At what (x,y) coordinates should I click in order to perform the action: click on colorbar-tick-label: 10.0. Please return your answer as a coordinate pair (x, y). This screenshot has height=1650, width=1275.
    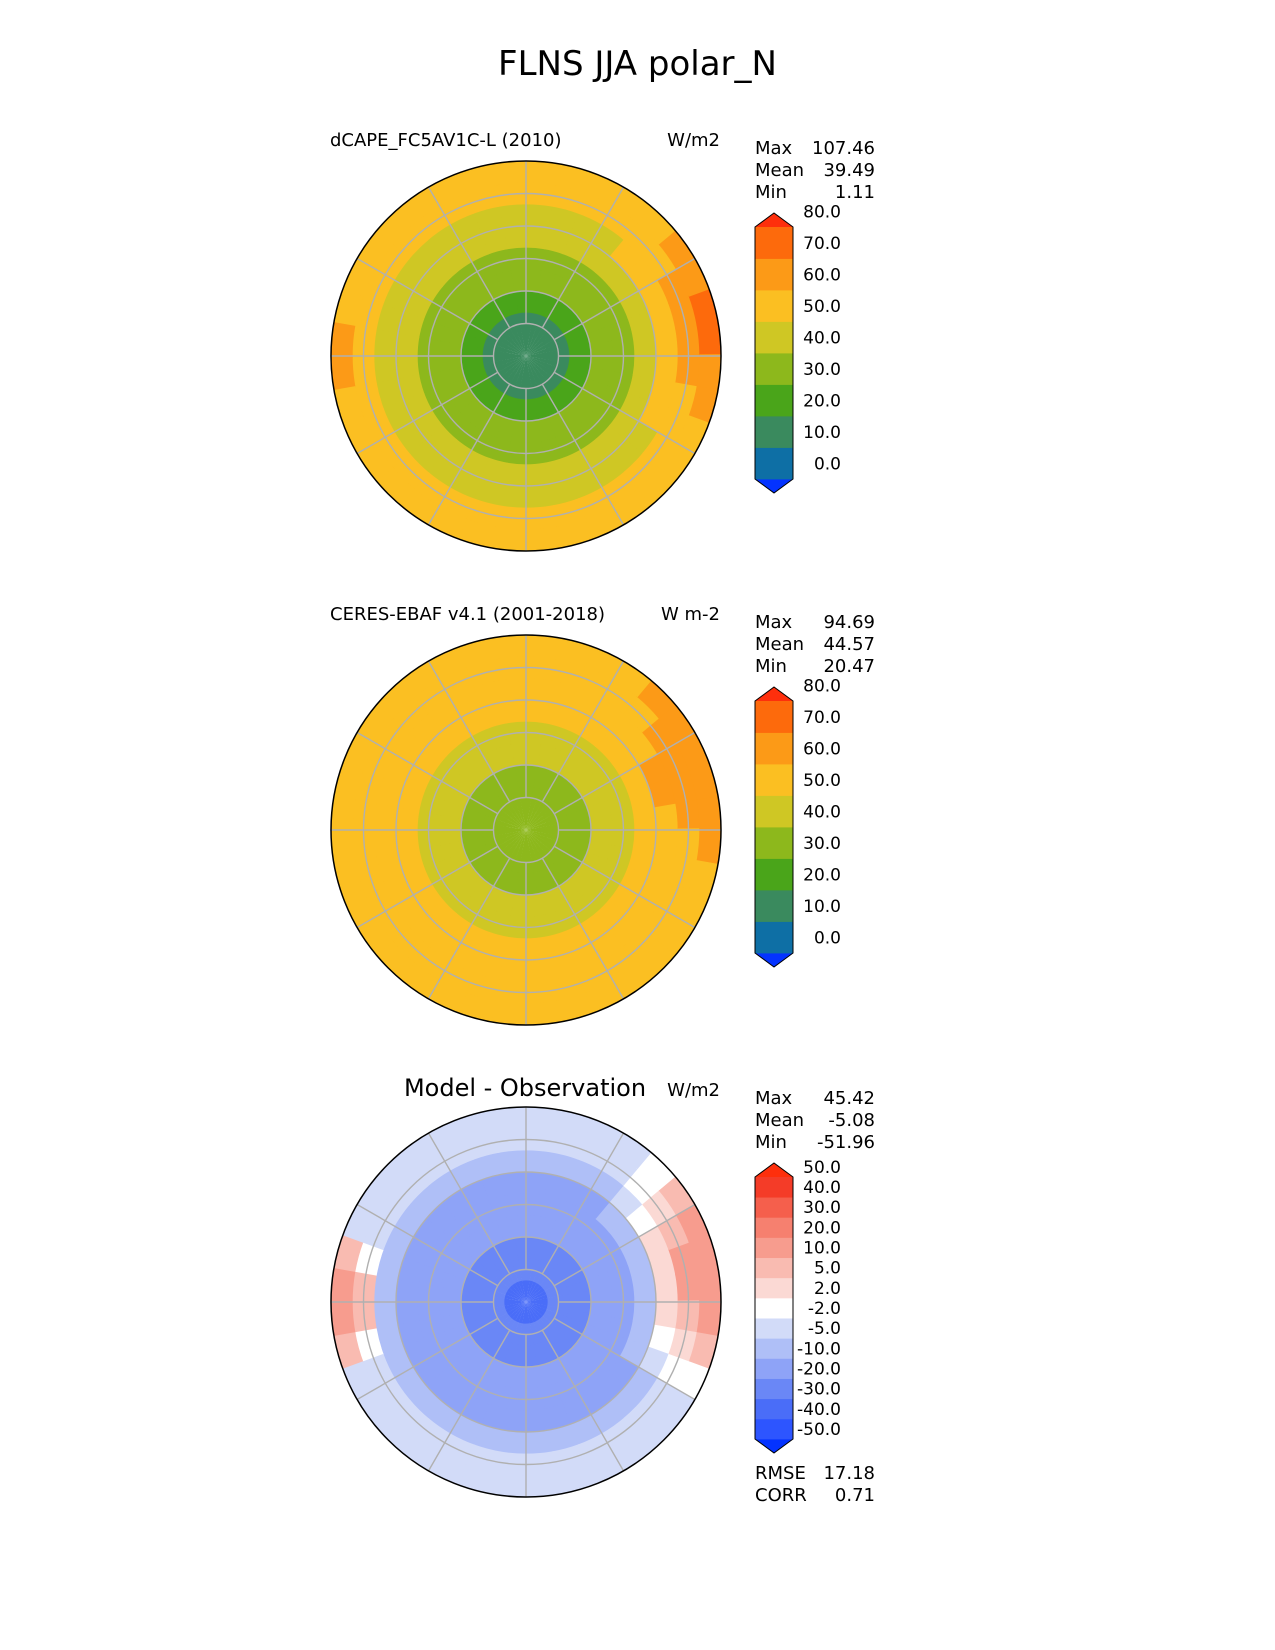
    Looking at the image, I should click on (822, 433).